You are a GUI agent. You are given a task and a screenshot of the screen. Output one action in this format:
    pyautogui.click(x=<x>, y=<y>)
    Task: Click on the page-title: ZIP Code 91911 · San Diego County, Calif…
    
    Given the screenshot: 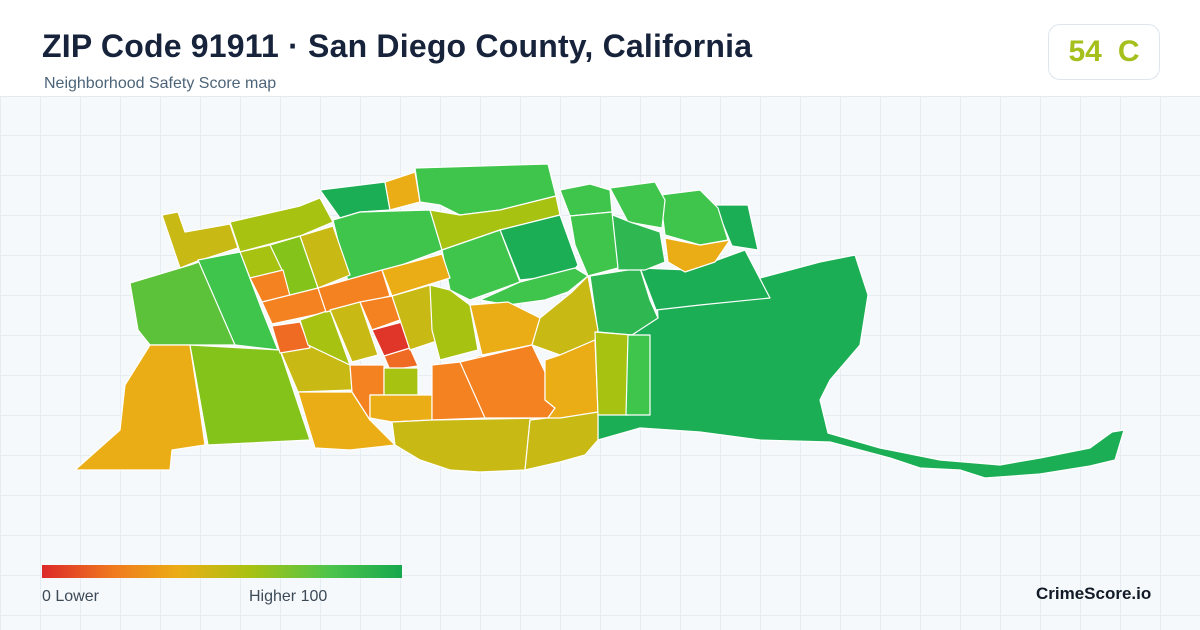 What is the action you would take?
    pyautogui.click(x=397, y=46)
    